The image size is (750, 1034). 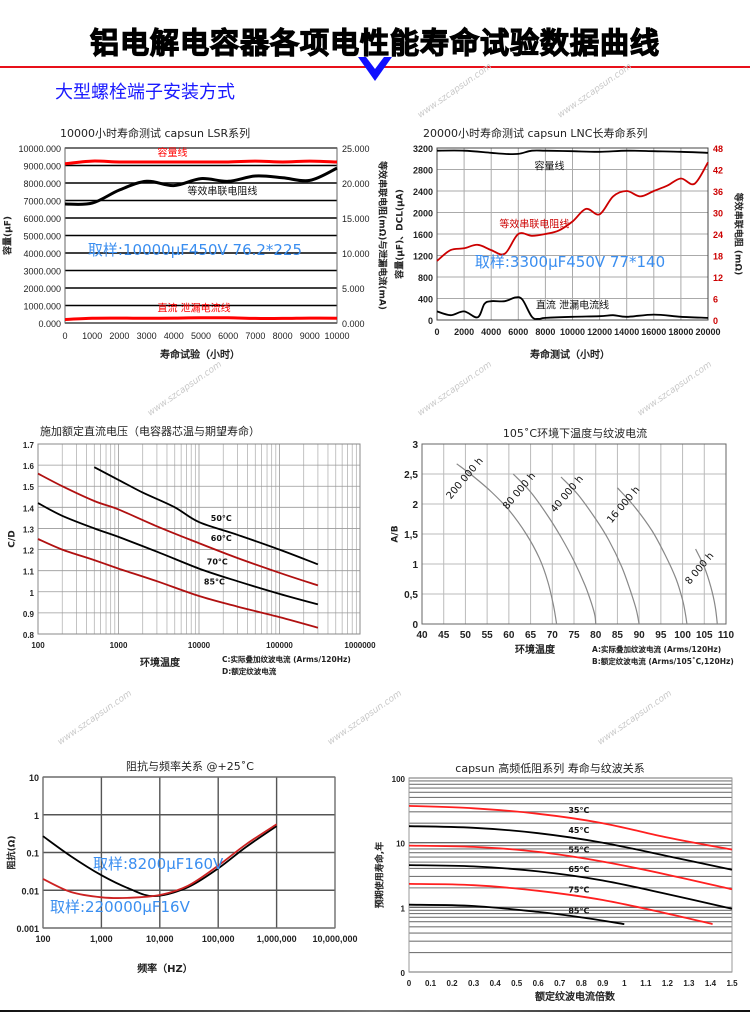 I want to click on x-tick-label: 75, so click(x=574, y=635).